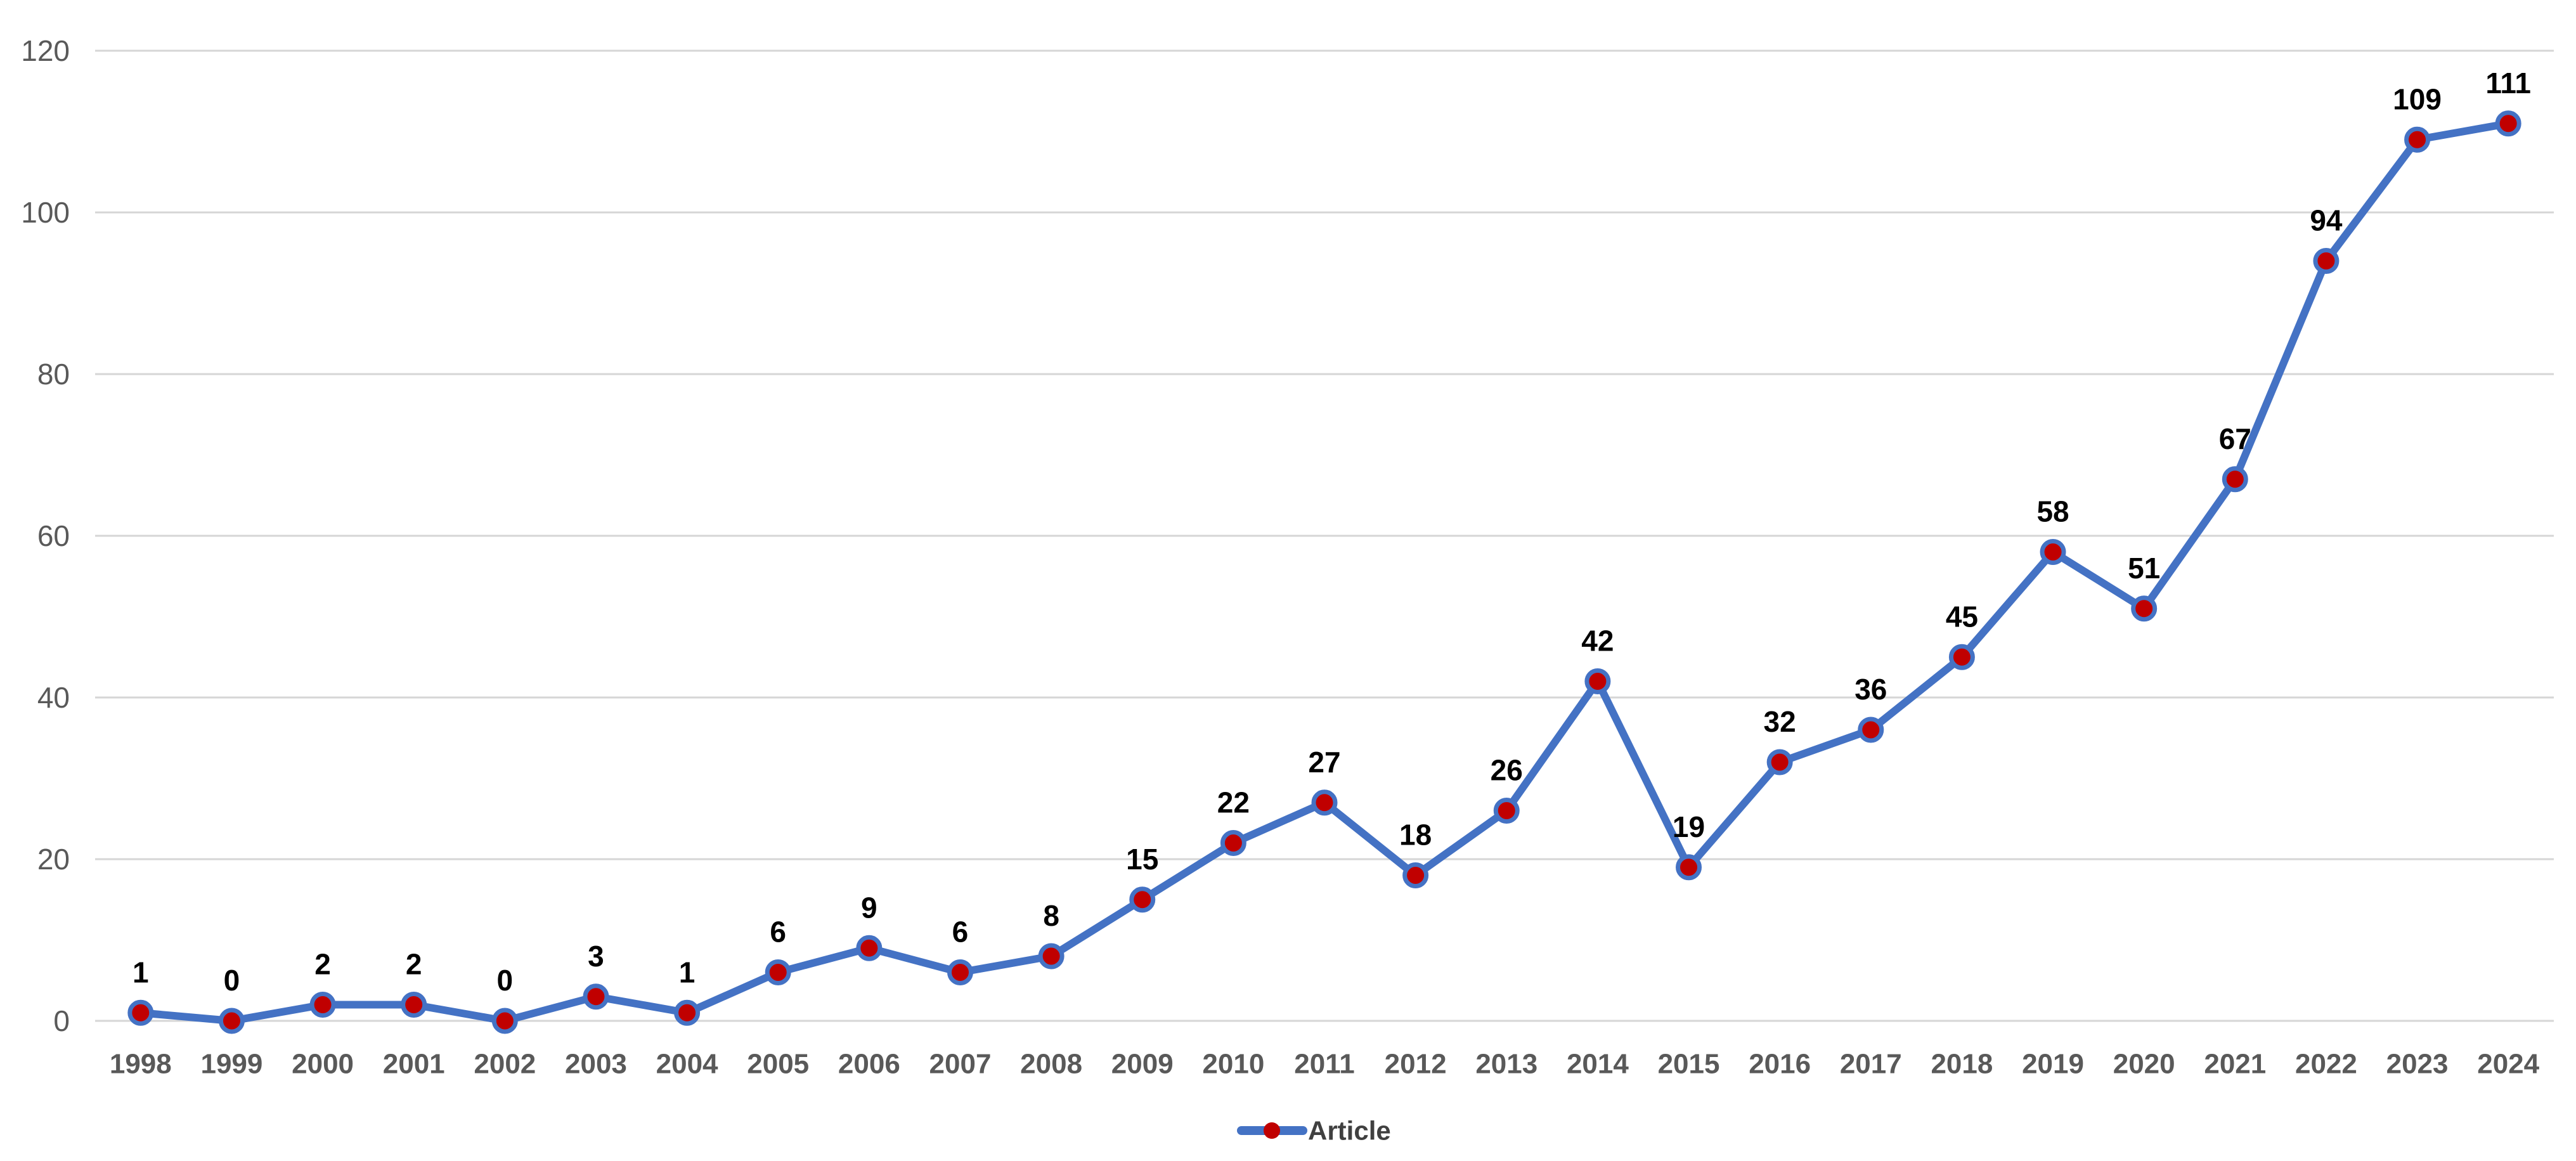  What do you see at coordinates (2417, 1064) in the screenshot?
I see `x-axis-tick-label: 2023` at bounding box center [2417, 1064].